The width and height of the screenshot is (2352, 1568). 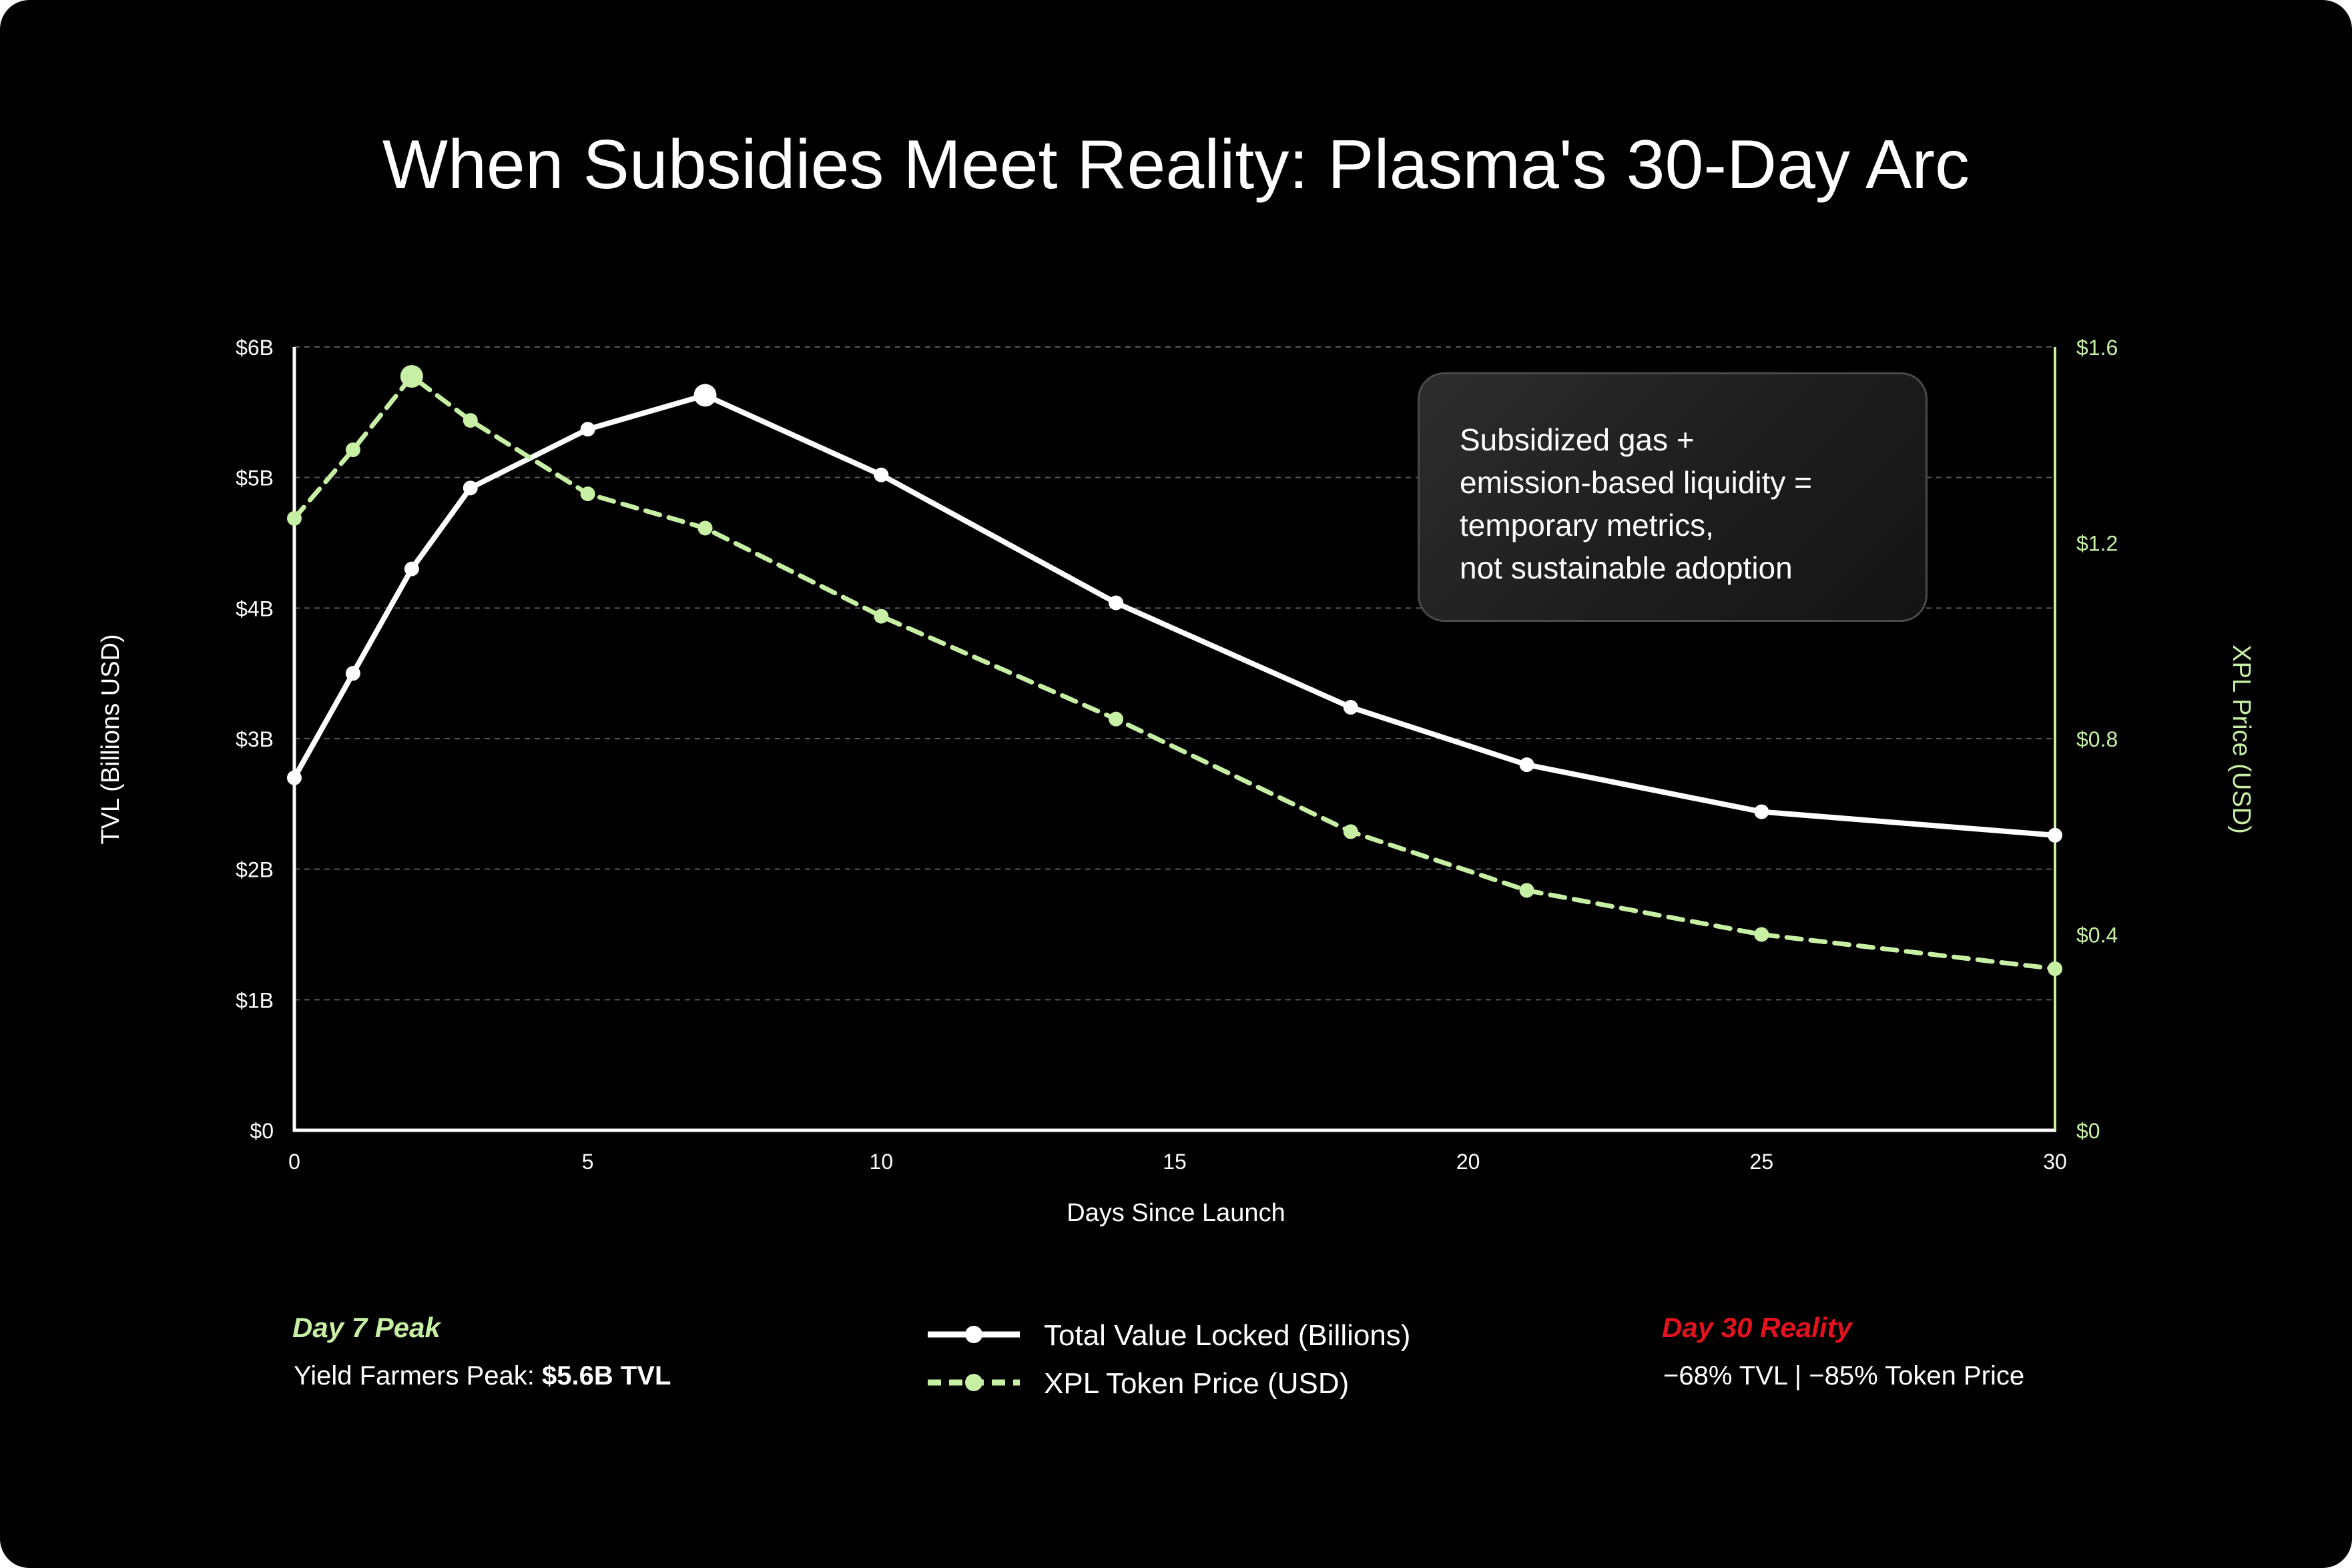 I want to click on y-right-tick-label: $0.4, so click(x=2097, y=935).